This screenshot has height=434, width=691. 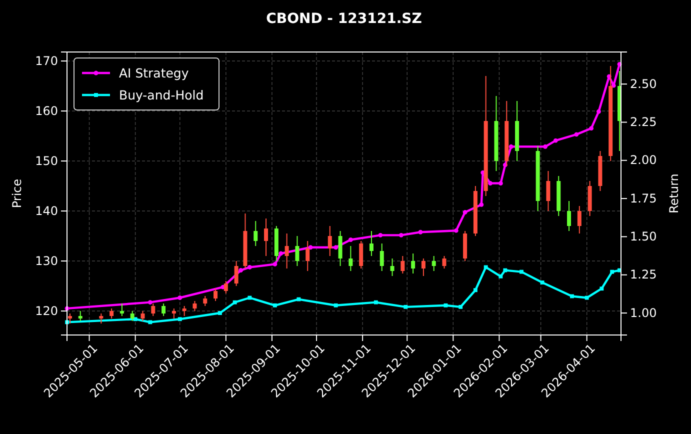 I want to click on y2-tick-label: 2.25, so click(x=643, y=122).